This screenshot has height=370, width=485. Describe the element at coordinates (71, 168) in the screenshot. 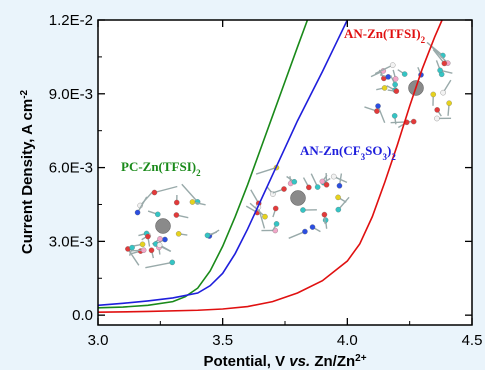

I see `y-tick-label: 6.0E-3` at that location.